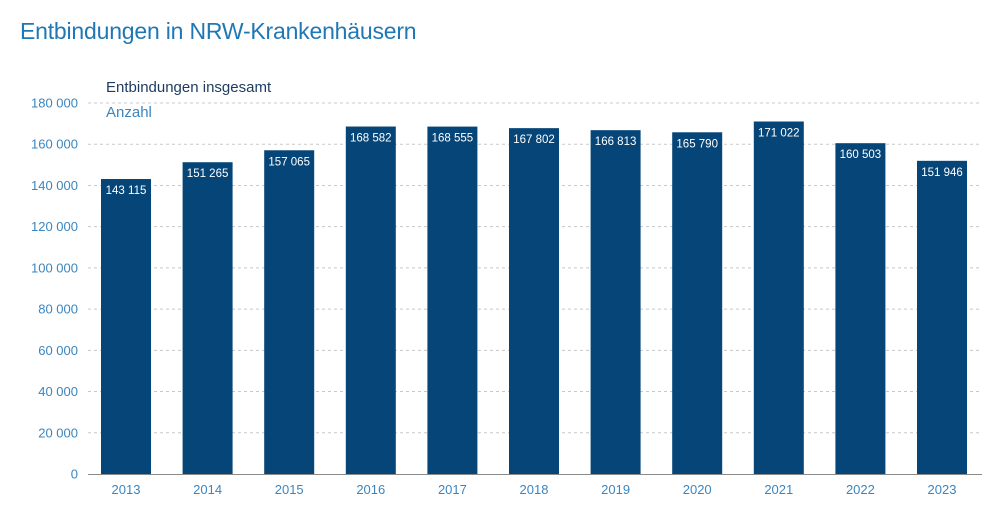  Describe the element at coordinates (697, 489) in the screenshot. I see `x-tick-label: 2020` at that location.